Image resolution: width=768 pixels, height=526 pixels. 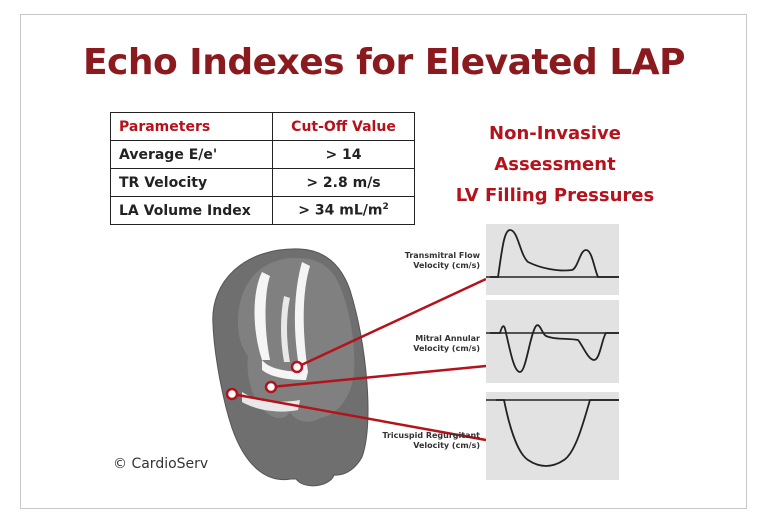 I want to click on connector-tricuspid, so click(x=359, y=417).